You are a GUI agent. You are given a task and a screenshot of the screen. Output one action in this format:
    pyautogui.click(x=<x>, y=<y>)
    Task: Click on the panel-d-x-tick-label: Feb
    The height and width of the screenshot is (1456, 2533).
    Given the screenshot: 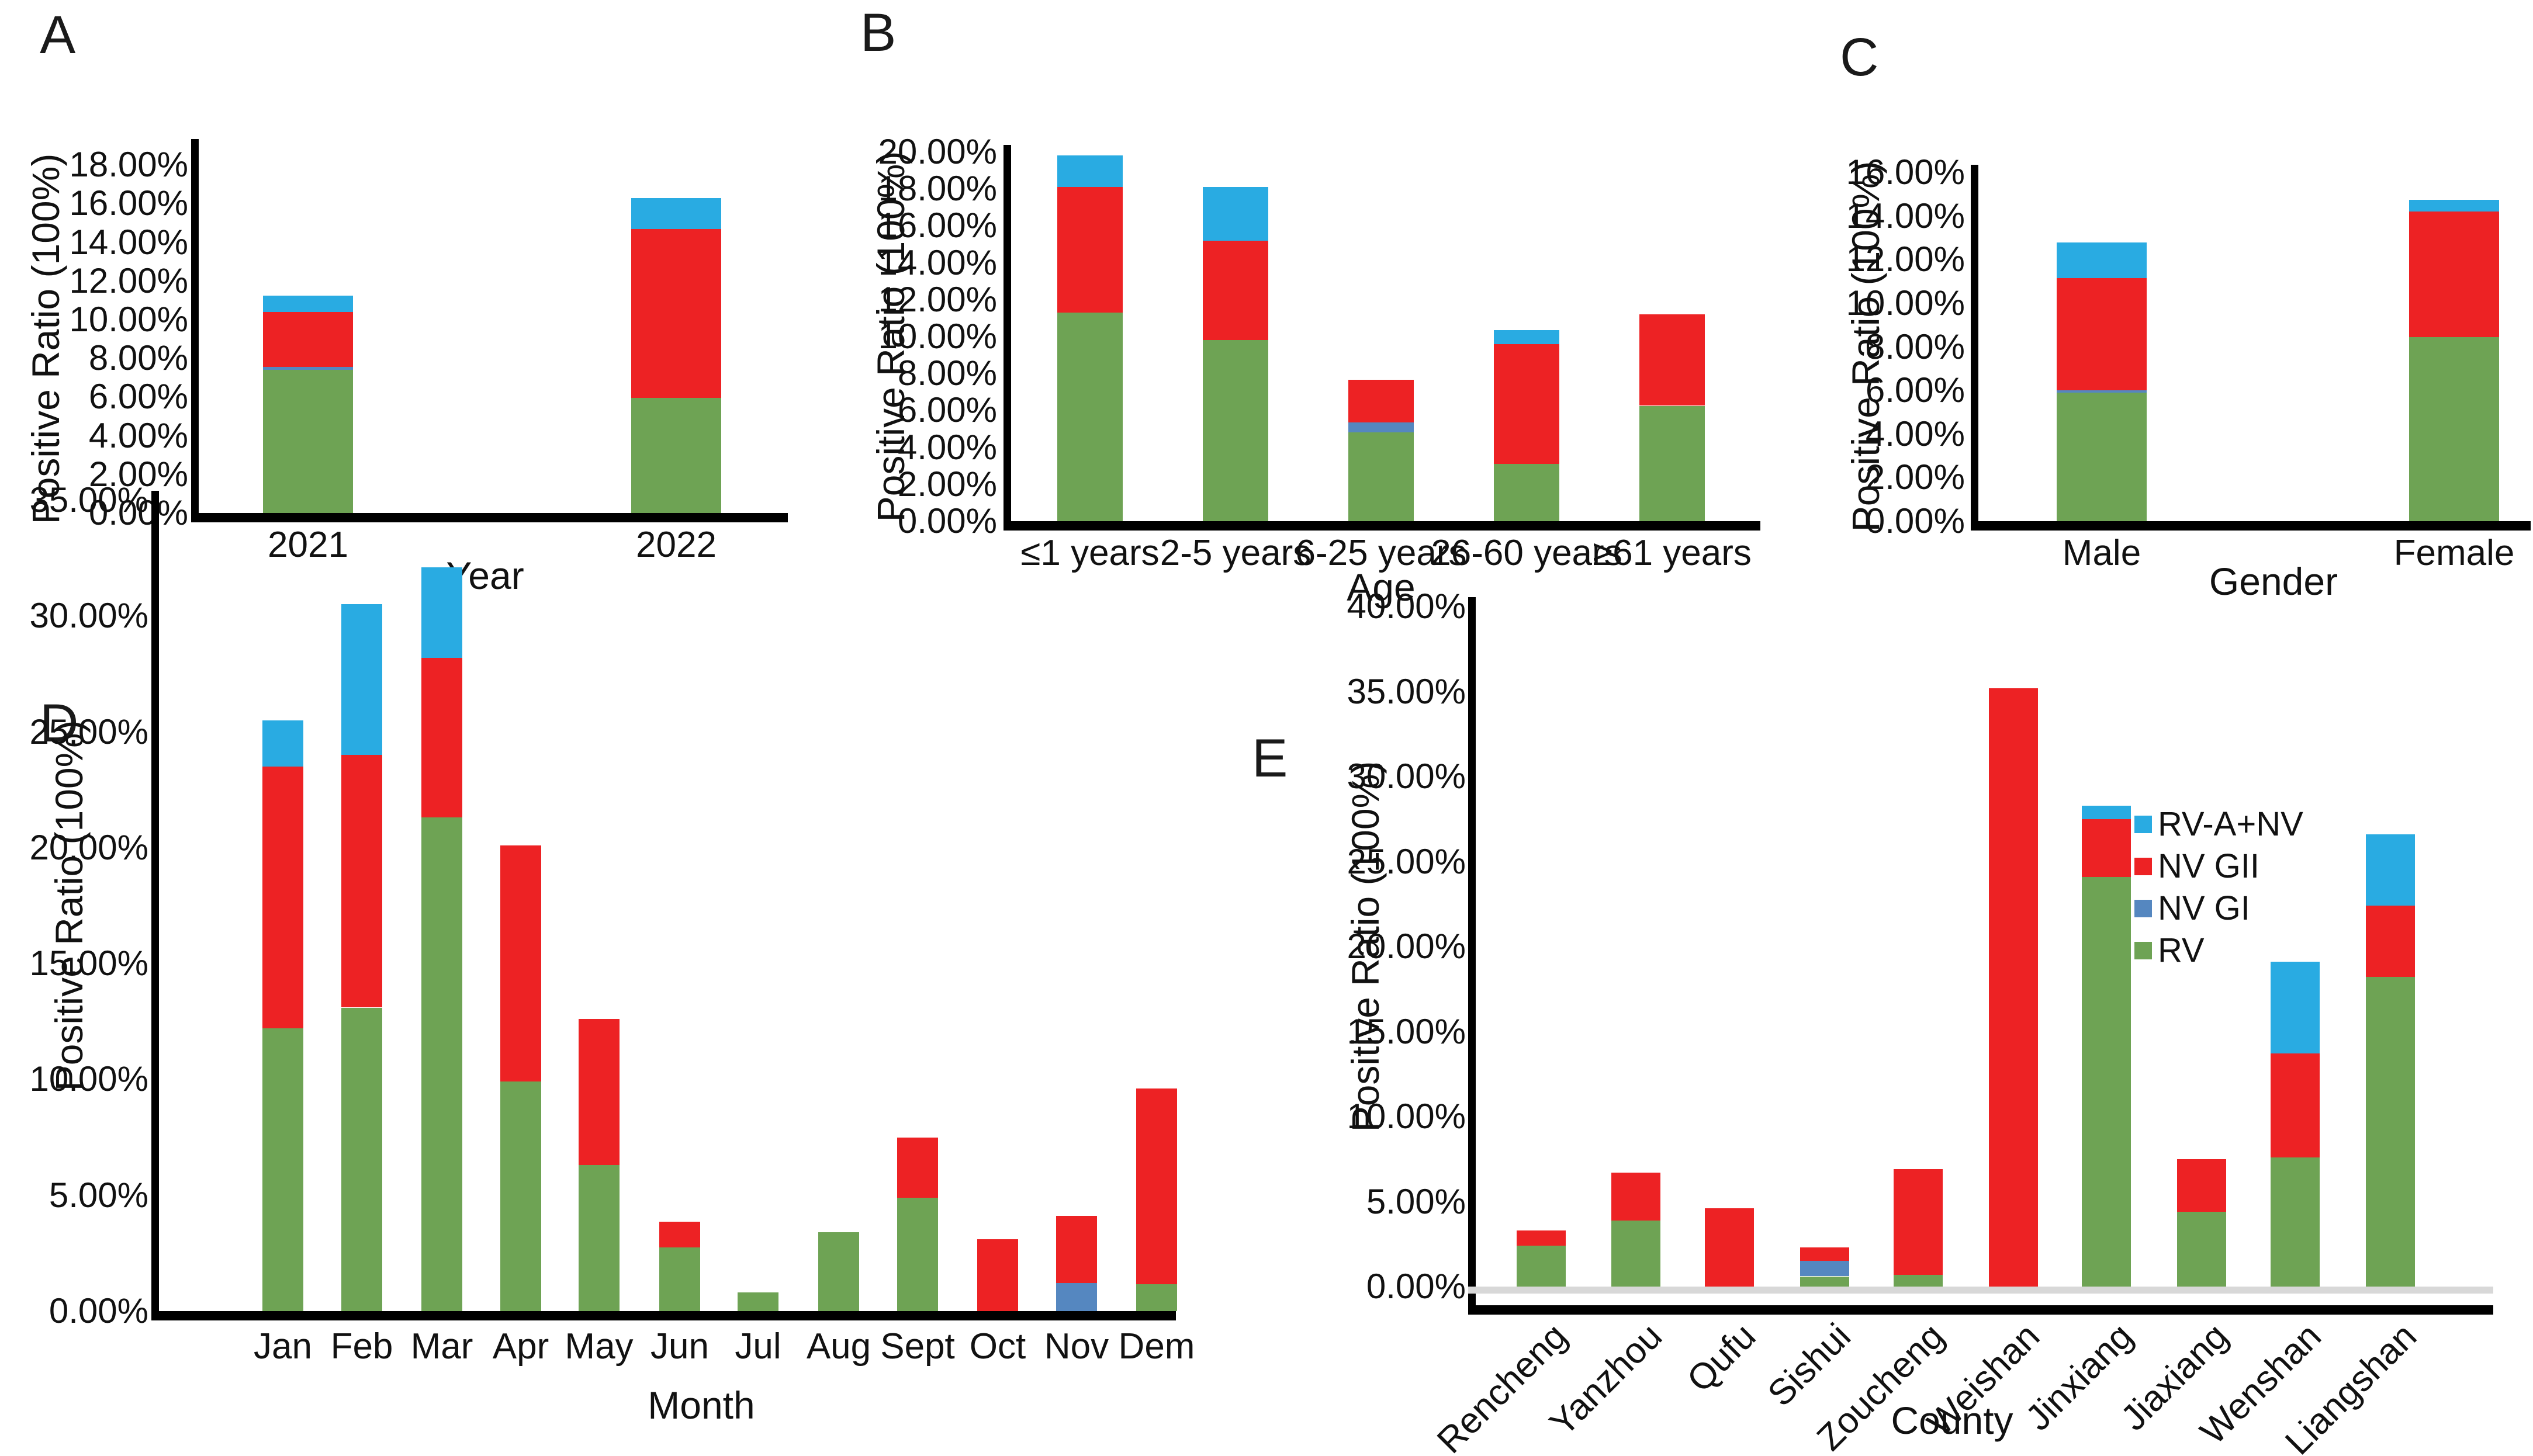 What is the action you would take?
    pyautogui.click(x=361, y=1346)
    